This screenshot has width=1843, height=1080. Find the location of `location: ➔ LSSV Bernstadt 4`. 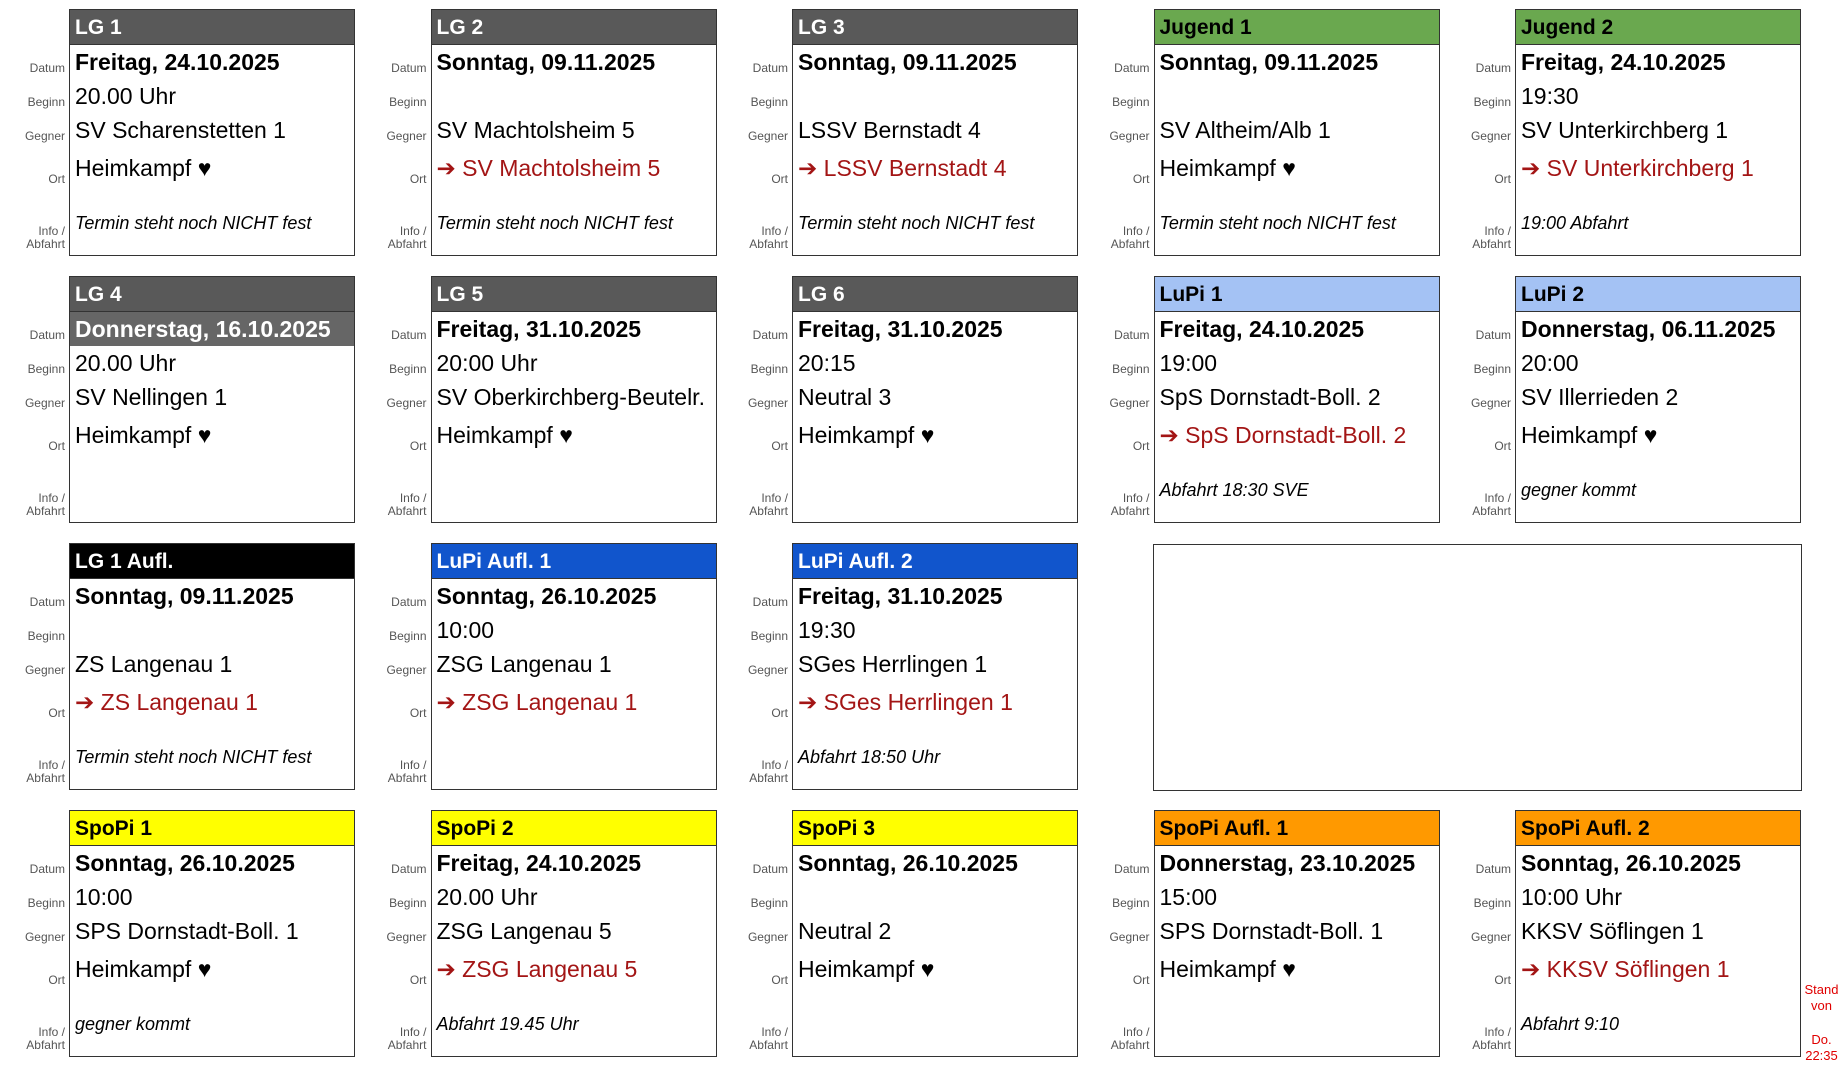

location: ➔ LSSV Bernstadt 4 is located at coordinates (902, 168).